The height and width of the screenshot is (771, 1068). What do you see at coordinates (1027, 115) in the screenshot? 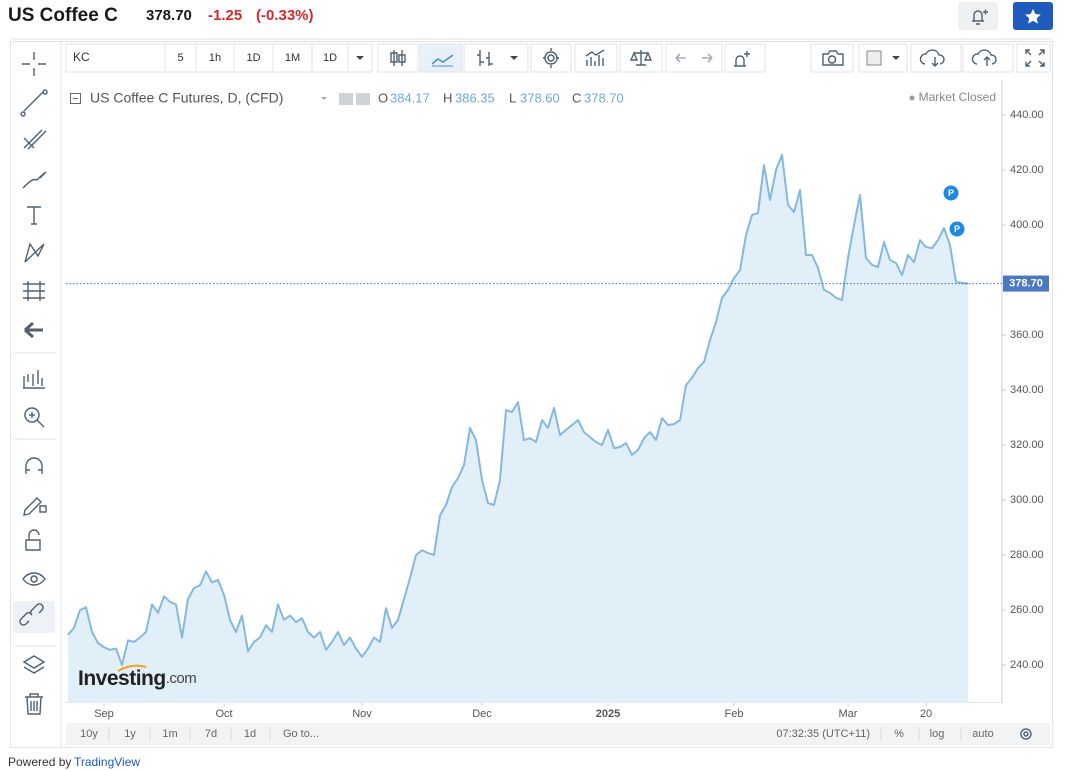
I see `y-tick-label: 440.00` at bounding box center [1027, 115].